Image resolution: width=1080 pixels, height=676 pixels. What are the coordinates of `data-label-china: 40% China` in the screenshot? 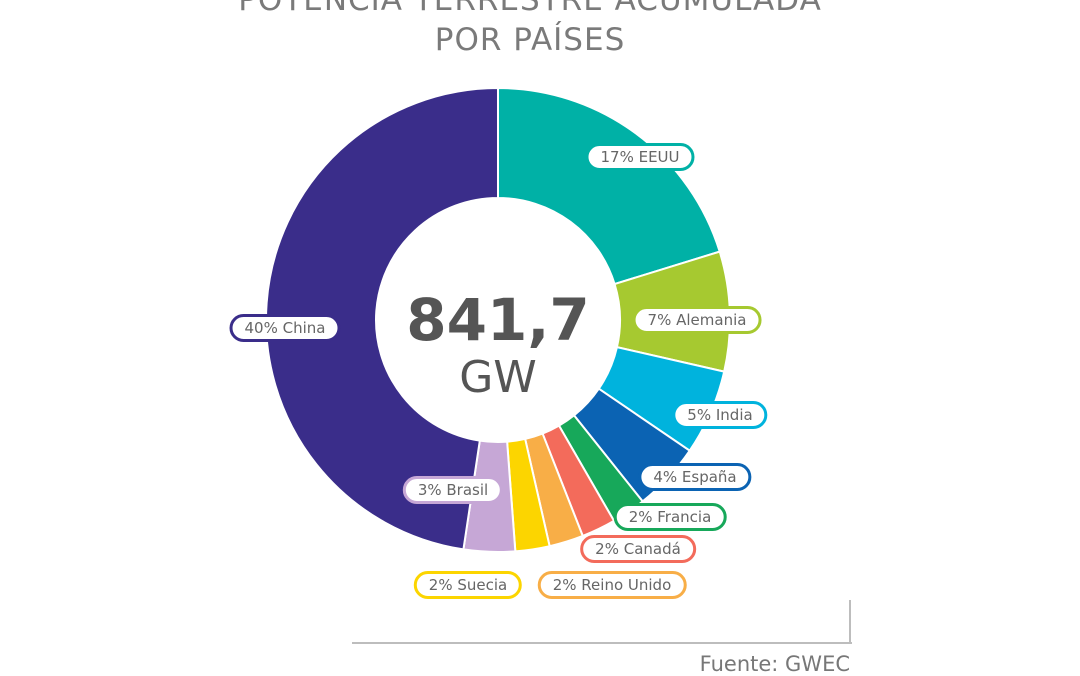 It's located at (285, 328).